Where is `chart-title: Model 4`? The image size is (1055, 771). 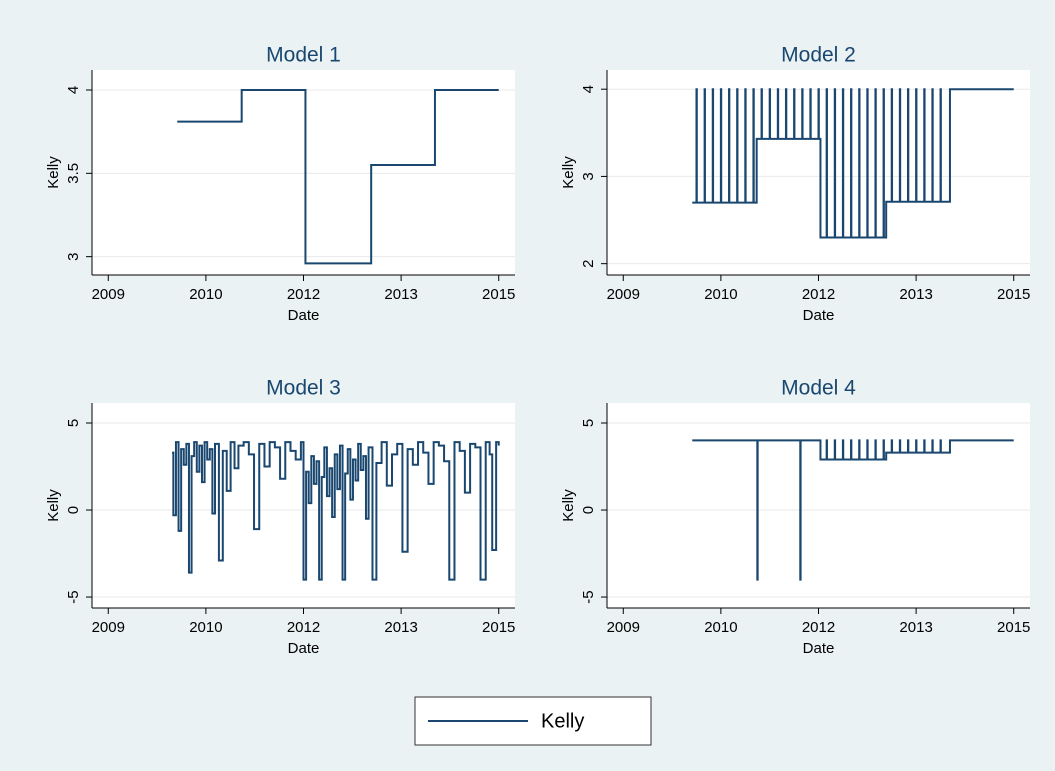 chart-title: Model 4 is located at coordinates (818, 388).